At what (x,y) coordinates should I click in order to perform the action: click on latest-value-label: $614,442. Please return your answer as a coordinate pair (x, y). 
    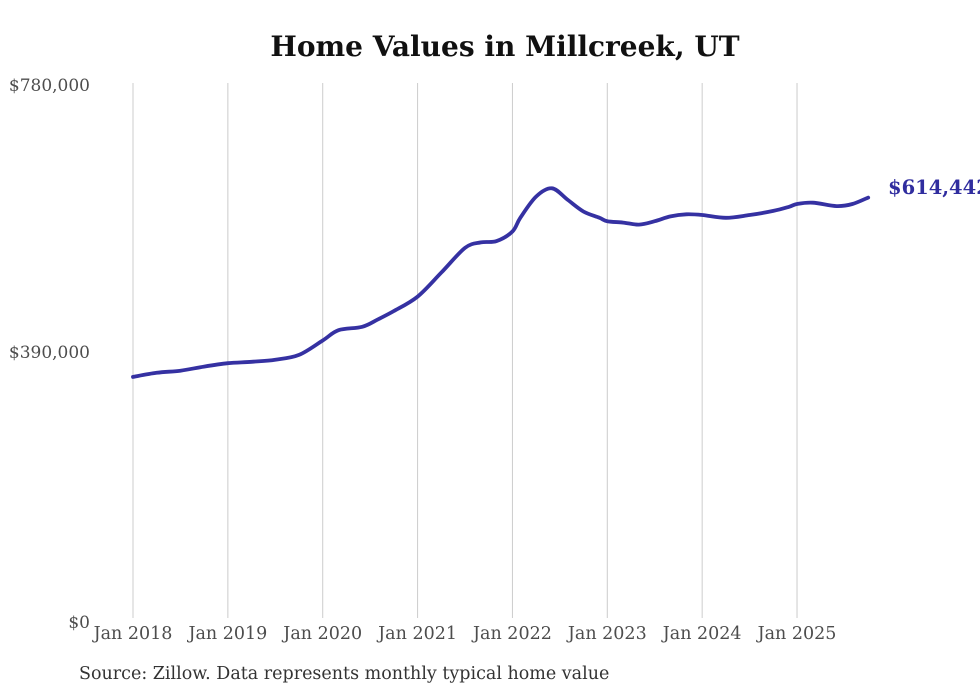
    Looking at the image, I should click on (934, 187).